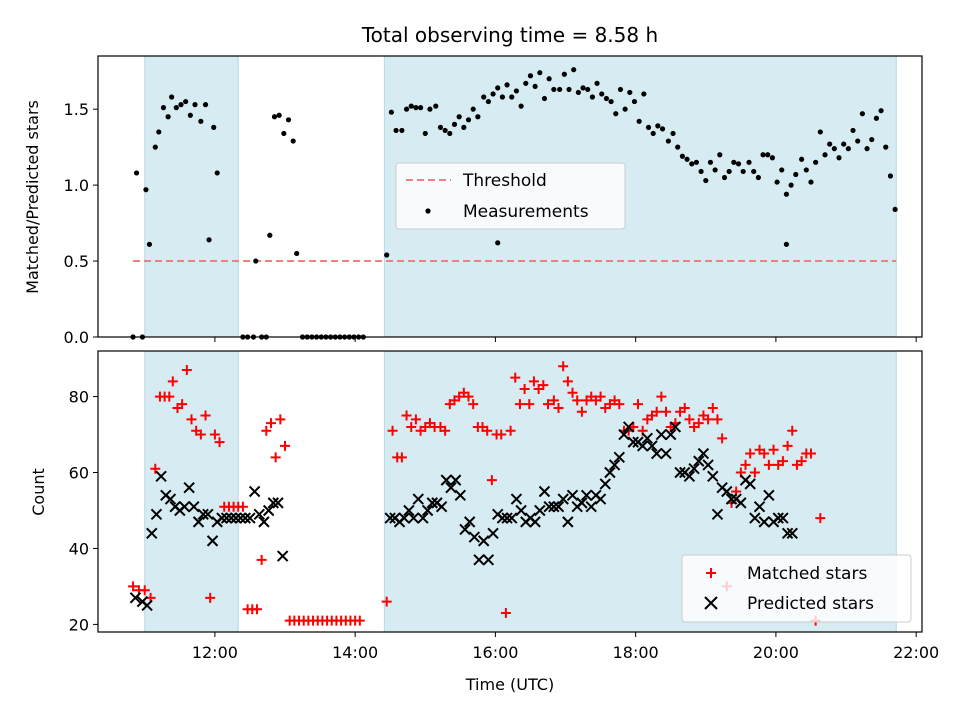 This screenshot has width=960, height=720. I want to click on x-tick-label: 22:00, so click(916, 652).